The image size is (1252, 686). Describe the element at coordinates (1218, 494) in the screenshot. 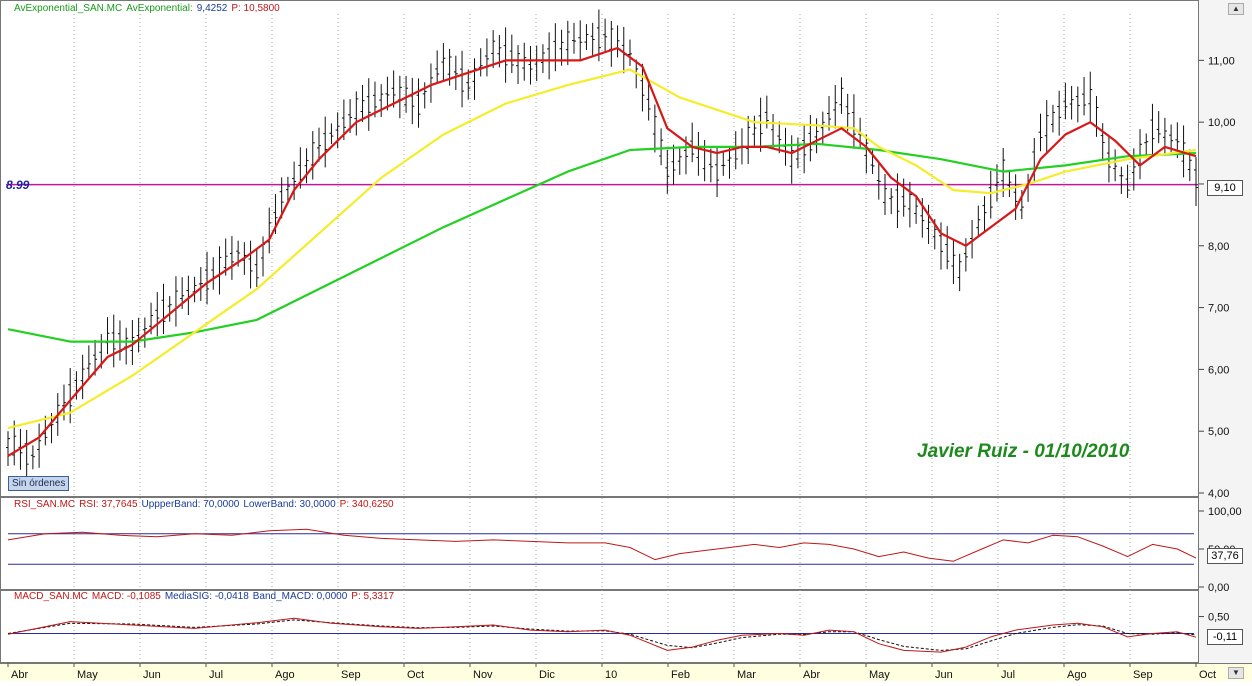

I see `price-y-tick-label: 4,00` at that location.